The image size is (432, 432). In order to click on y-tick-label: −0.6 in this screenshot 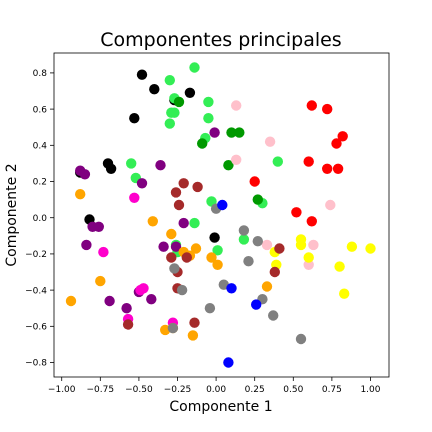, I will do `click(36, 328)`.